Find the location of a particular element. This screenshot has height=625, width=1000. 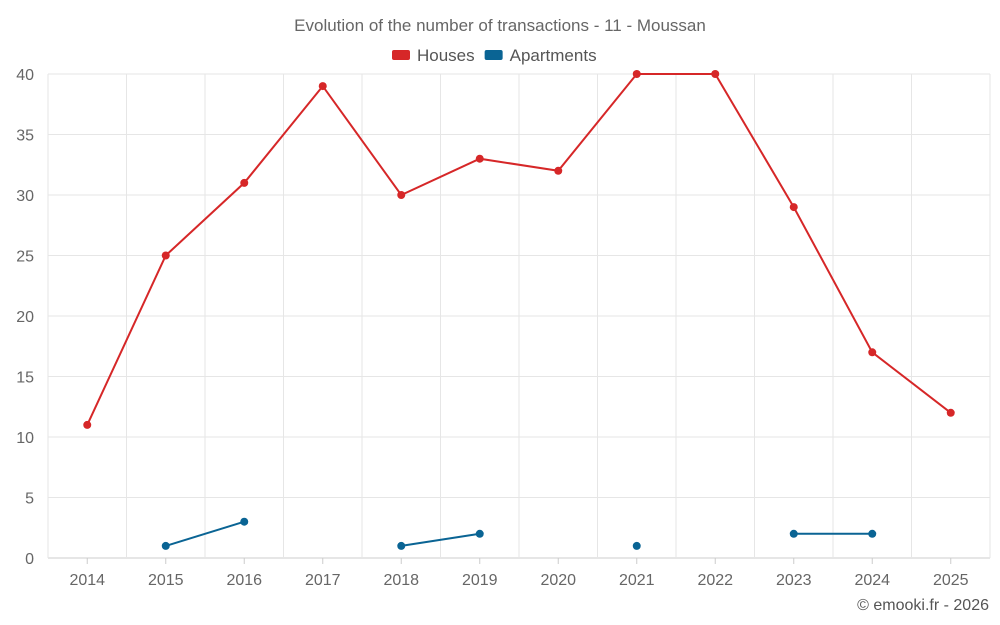

x-tick-label: 2017 is located at coordinates (323, 580).